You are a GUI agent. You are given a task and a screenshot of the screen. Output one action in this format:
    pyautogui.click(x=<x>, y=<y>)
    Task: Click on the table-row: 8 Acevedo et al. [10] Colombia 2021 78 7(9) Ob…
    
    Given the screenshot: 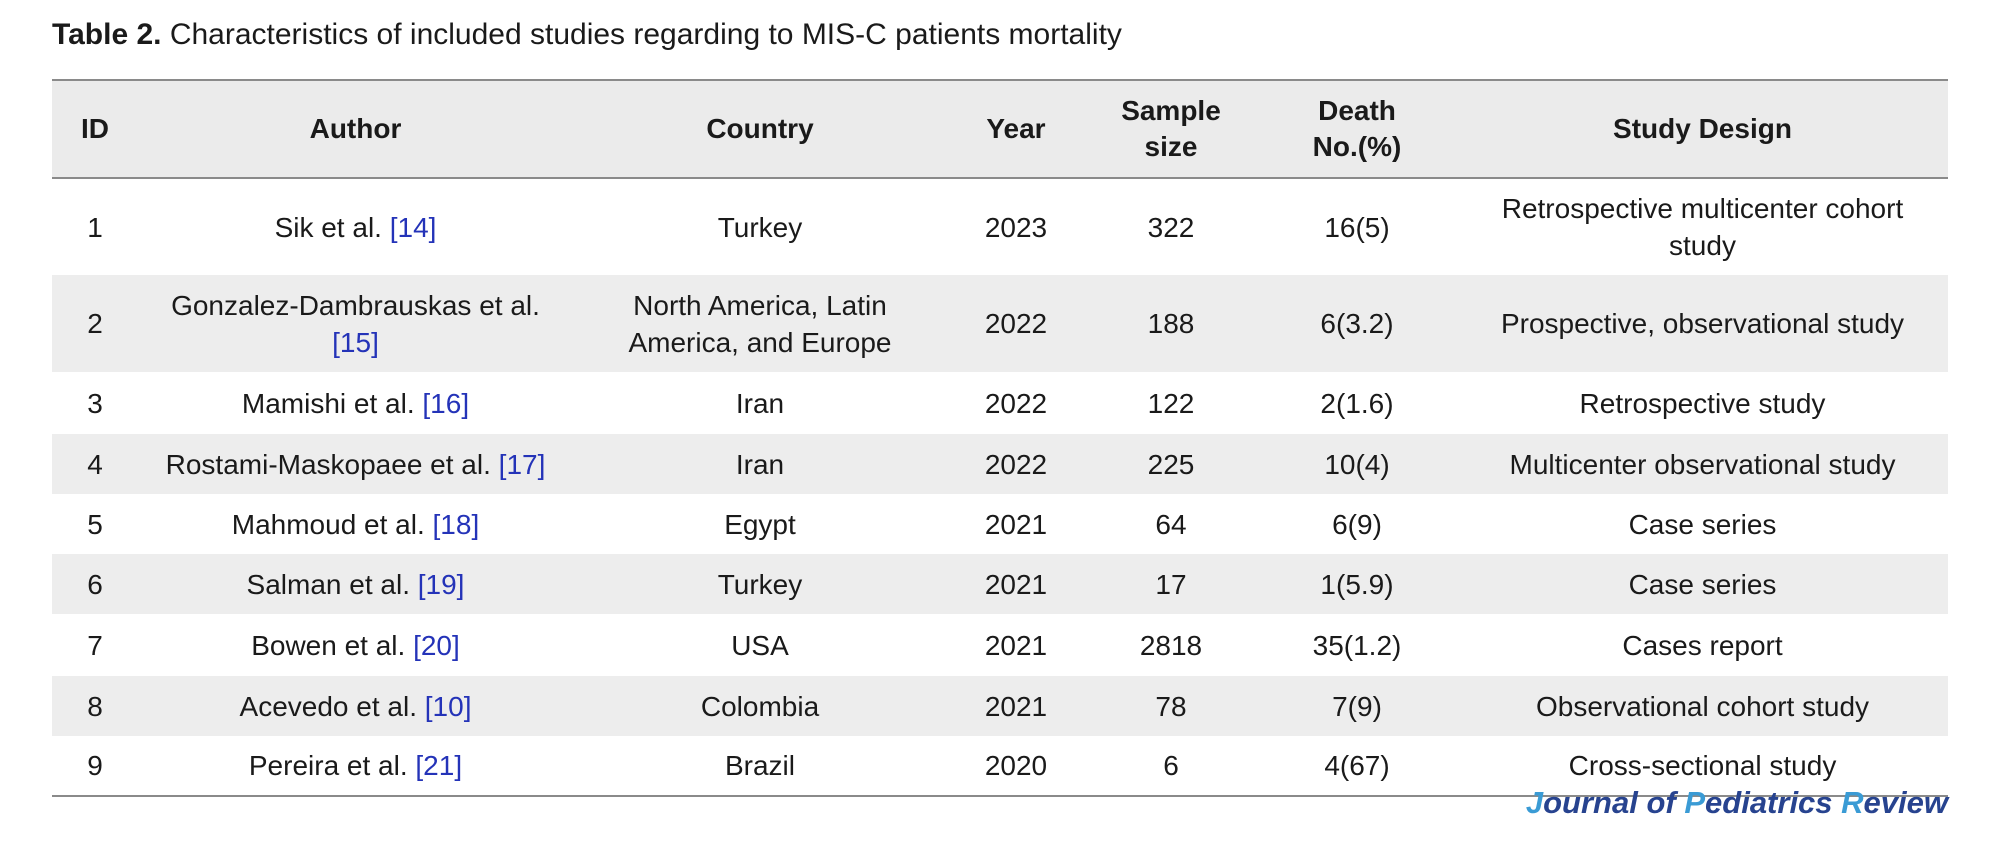 What is the action you would take?
    pyautogui.click(x=1000, y=706)
    